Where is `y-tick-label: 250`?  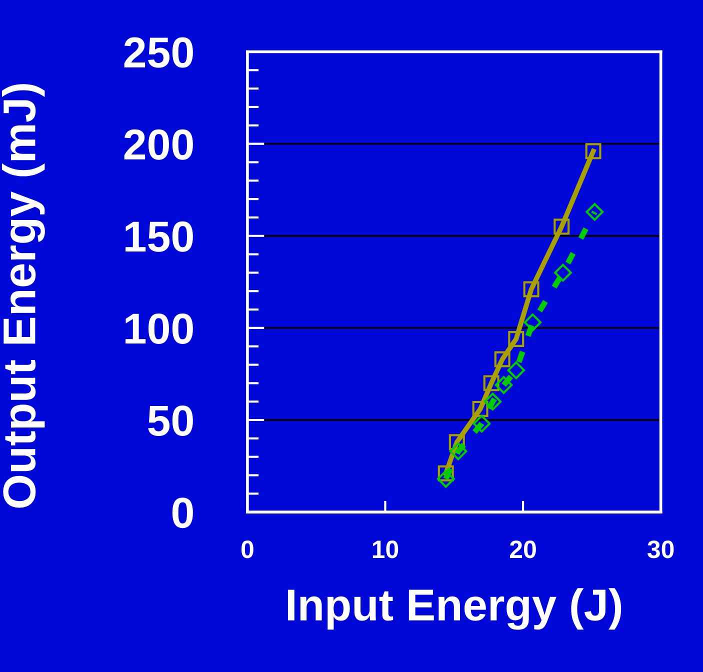 y-tick-label: 250 is located at coordinates (158, 52).